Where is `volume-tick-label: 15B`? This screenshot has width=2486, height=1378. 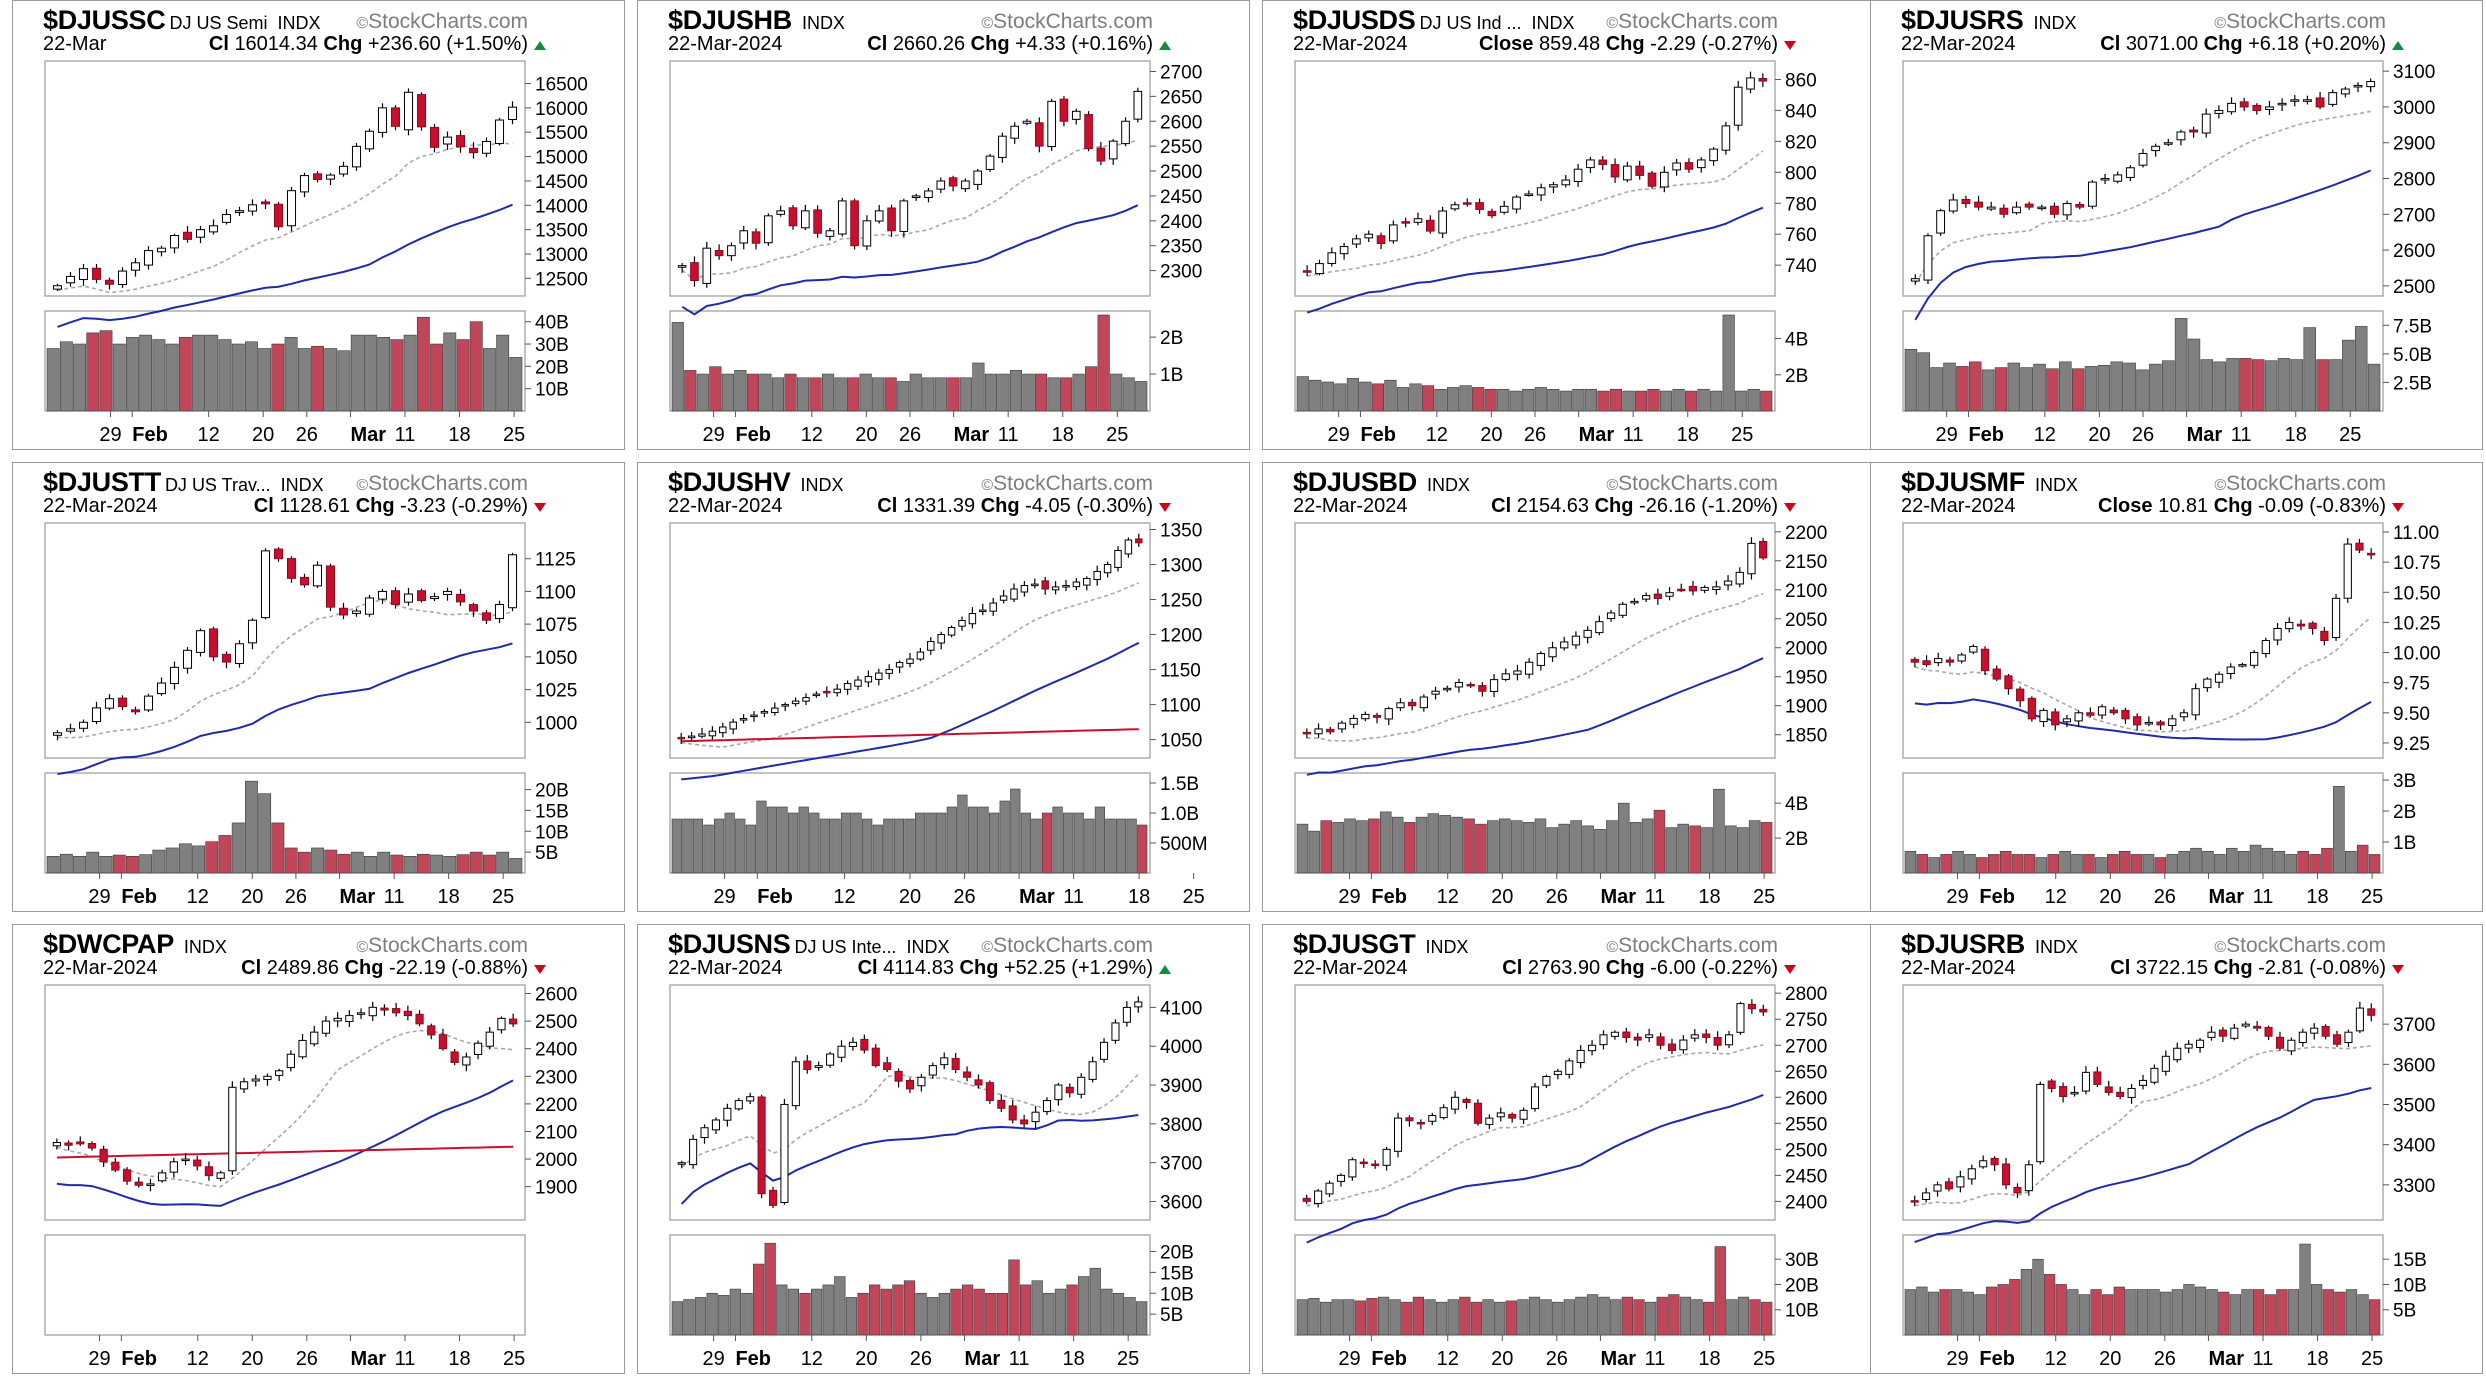
volume-tick-label: 15B is located at coordinates (2410, 1260).